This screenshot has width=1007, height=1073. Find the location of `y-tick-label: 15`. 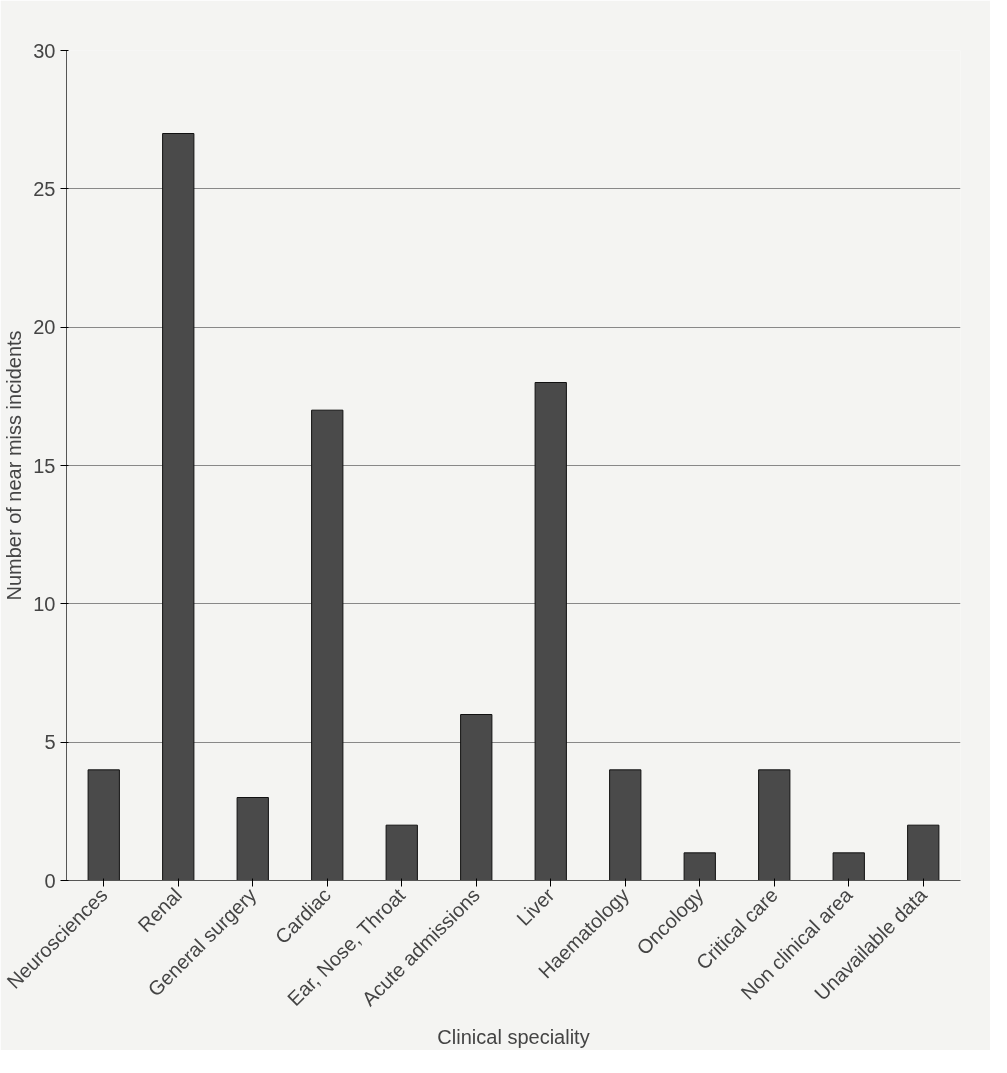

y-tick-label: 15 is located at coordinates (44, 465).